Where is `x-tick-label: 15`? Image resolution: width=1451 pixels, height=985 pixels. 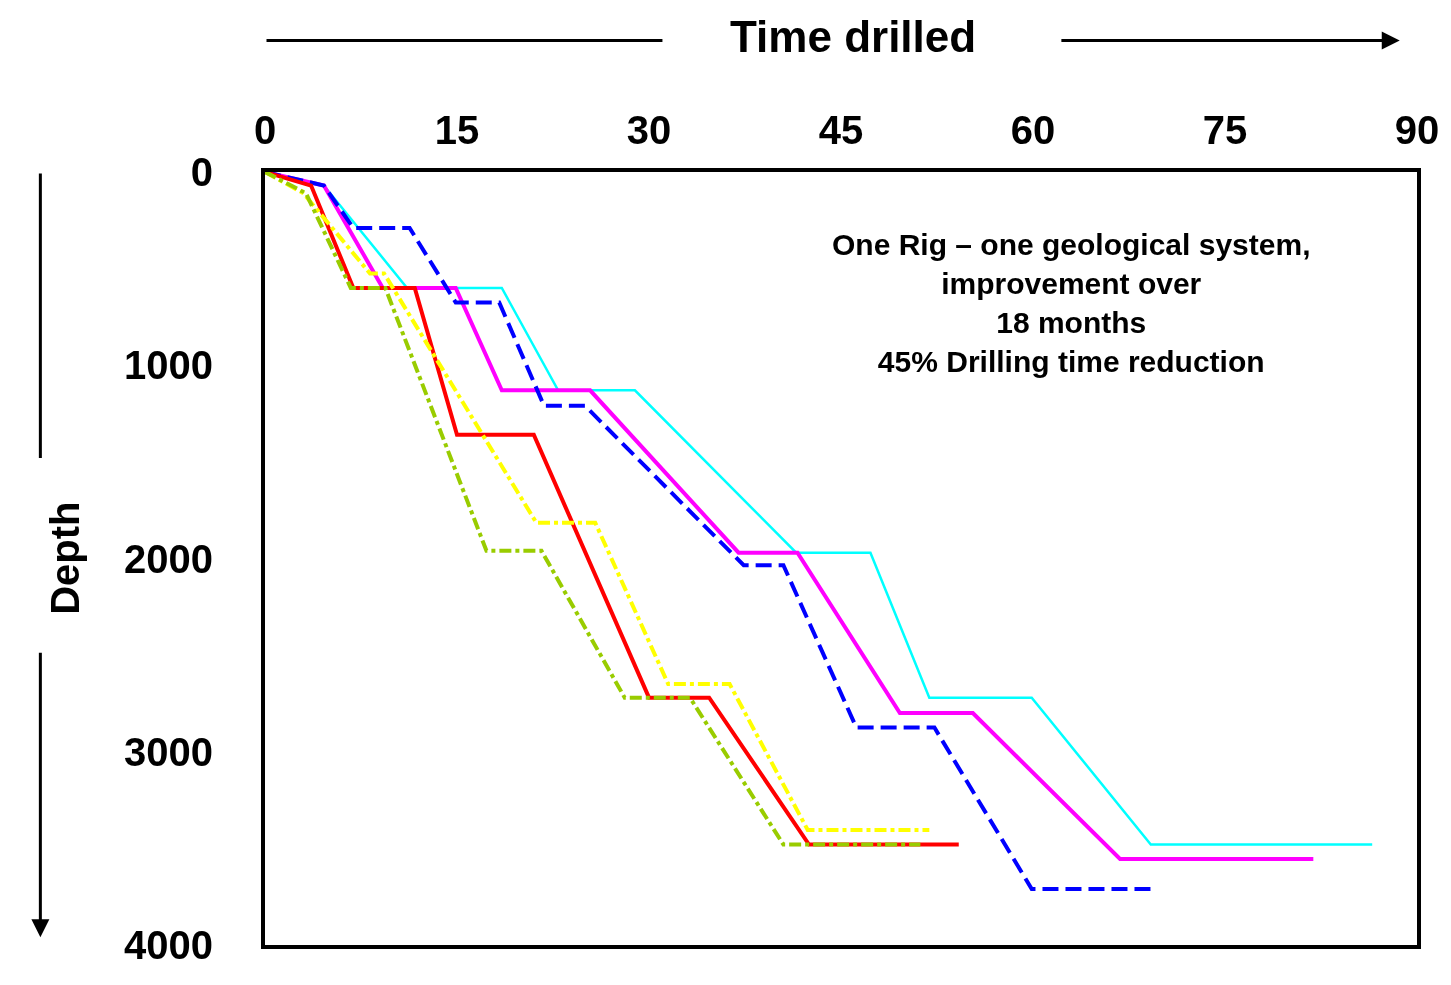 x-tick-label: 15 is located at coordinates (457, 130).